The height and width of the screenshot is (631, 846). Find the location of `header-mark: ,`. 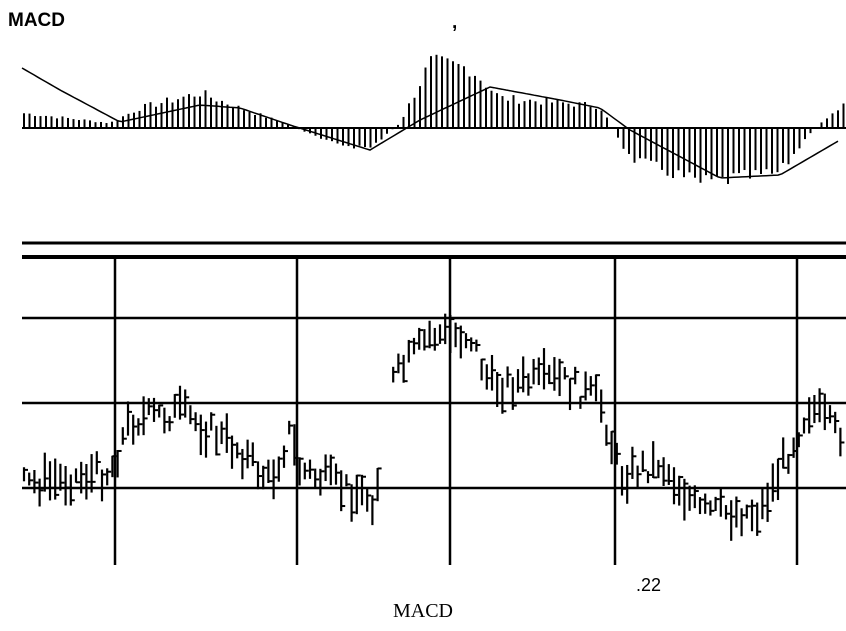

header-mark: , is located at coordinates (455, 22).